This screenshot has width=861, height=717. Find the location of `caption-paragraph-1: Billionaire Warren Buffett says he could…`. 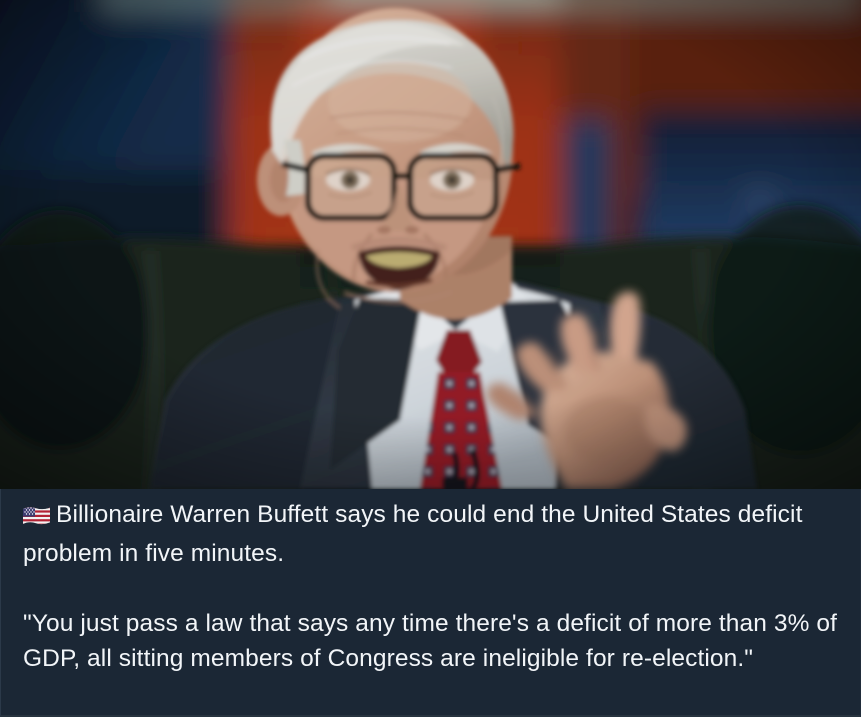

caption-paragraph-1: Billionaire Warren Buffett says he could… is located at coordinates (430, 534).